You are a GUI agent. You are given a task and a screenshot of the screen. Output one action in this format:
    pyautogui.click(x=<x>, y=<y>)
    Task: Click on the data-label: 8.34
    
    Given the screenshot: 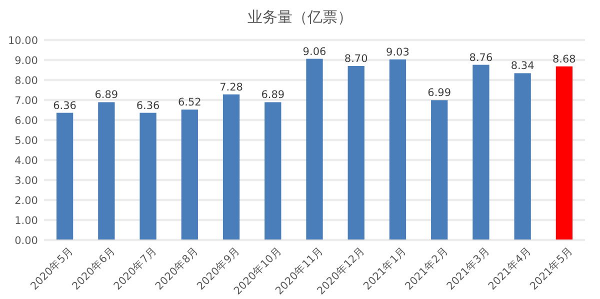 What is the action you would take?
    pyautogui.click(x=522, y=66)
    